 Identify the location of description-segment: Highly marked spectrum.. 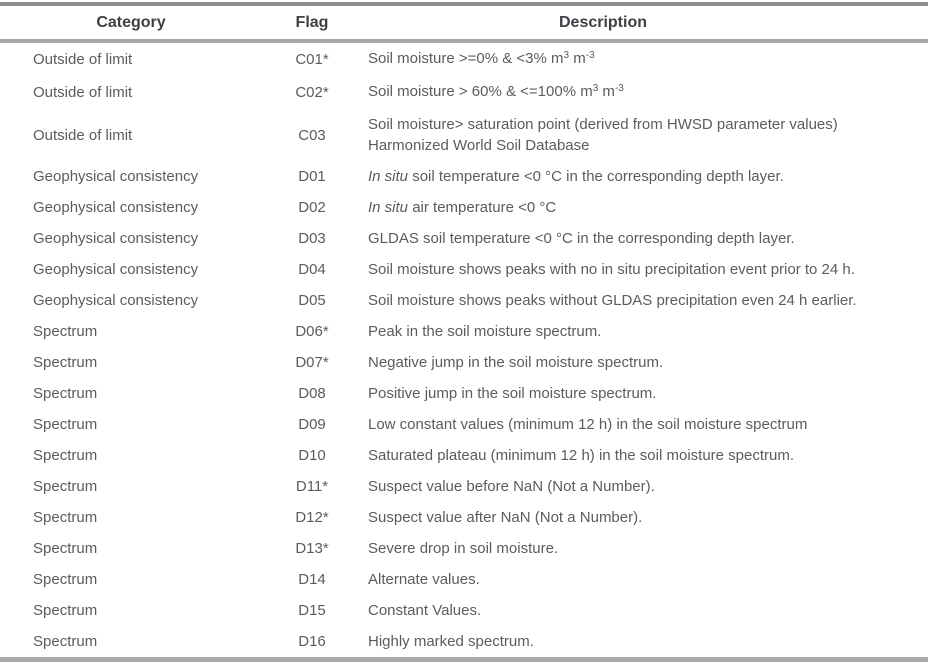
(451, 641).